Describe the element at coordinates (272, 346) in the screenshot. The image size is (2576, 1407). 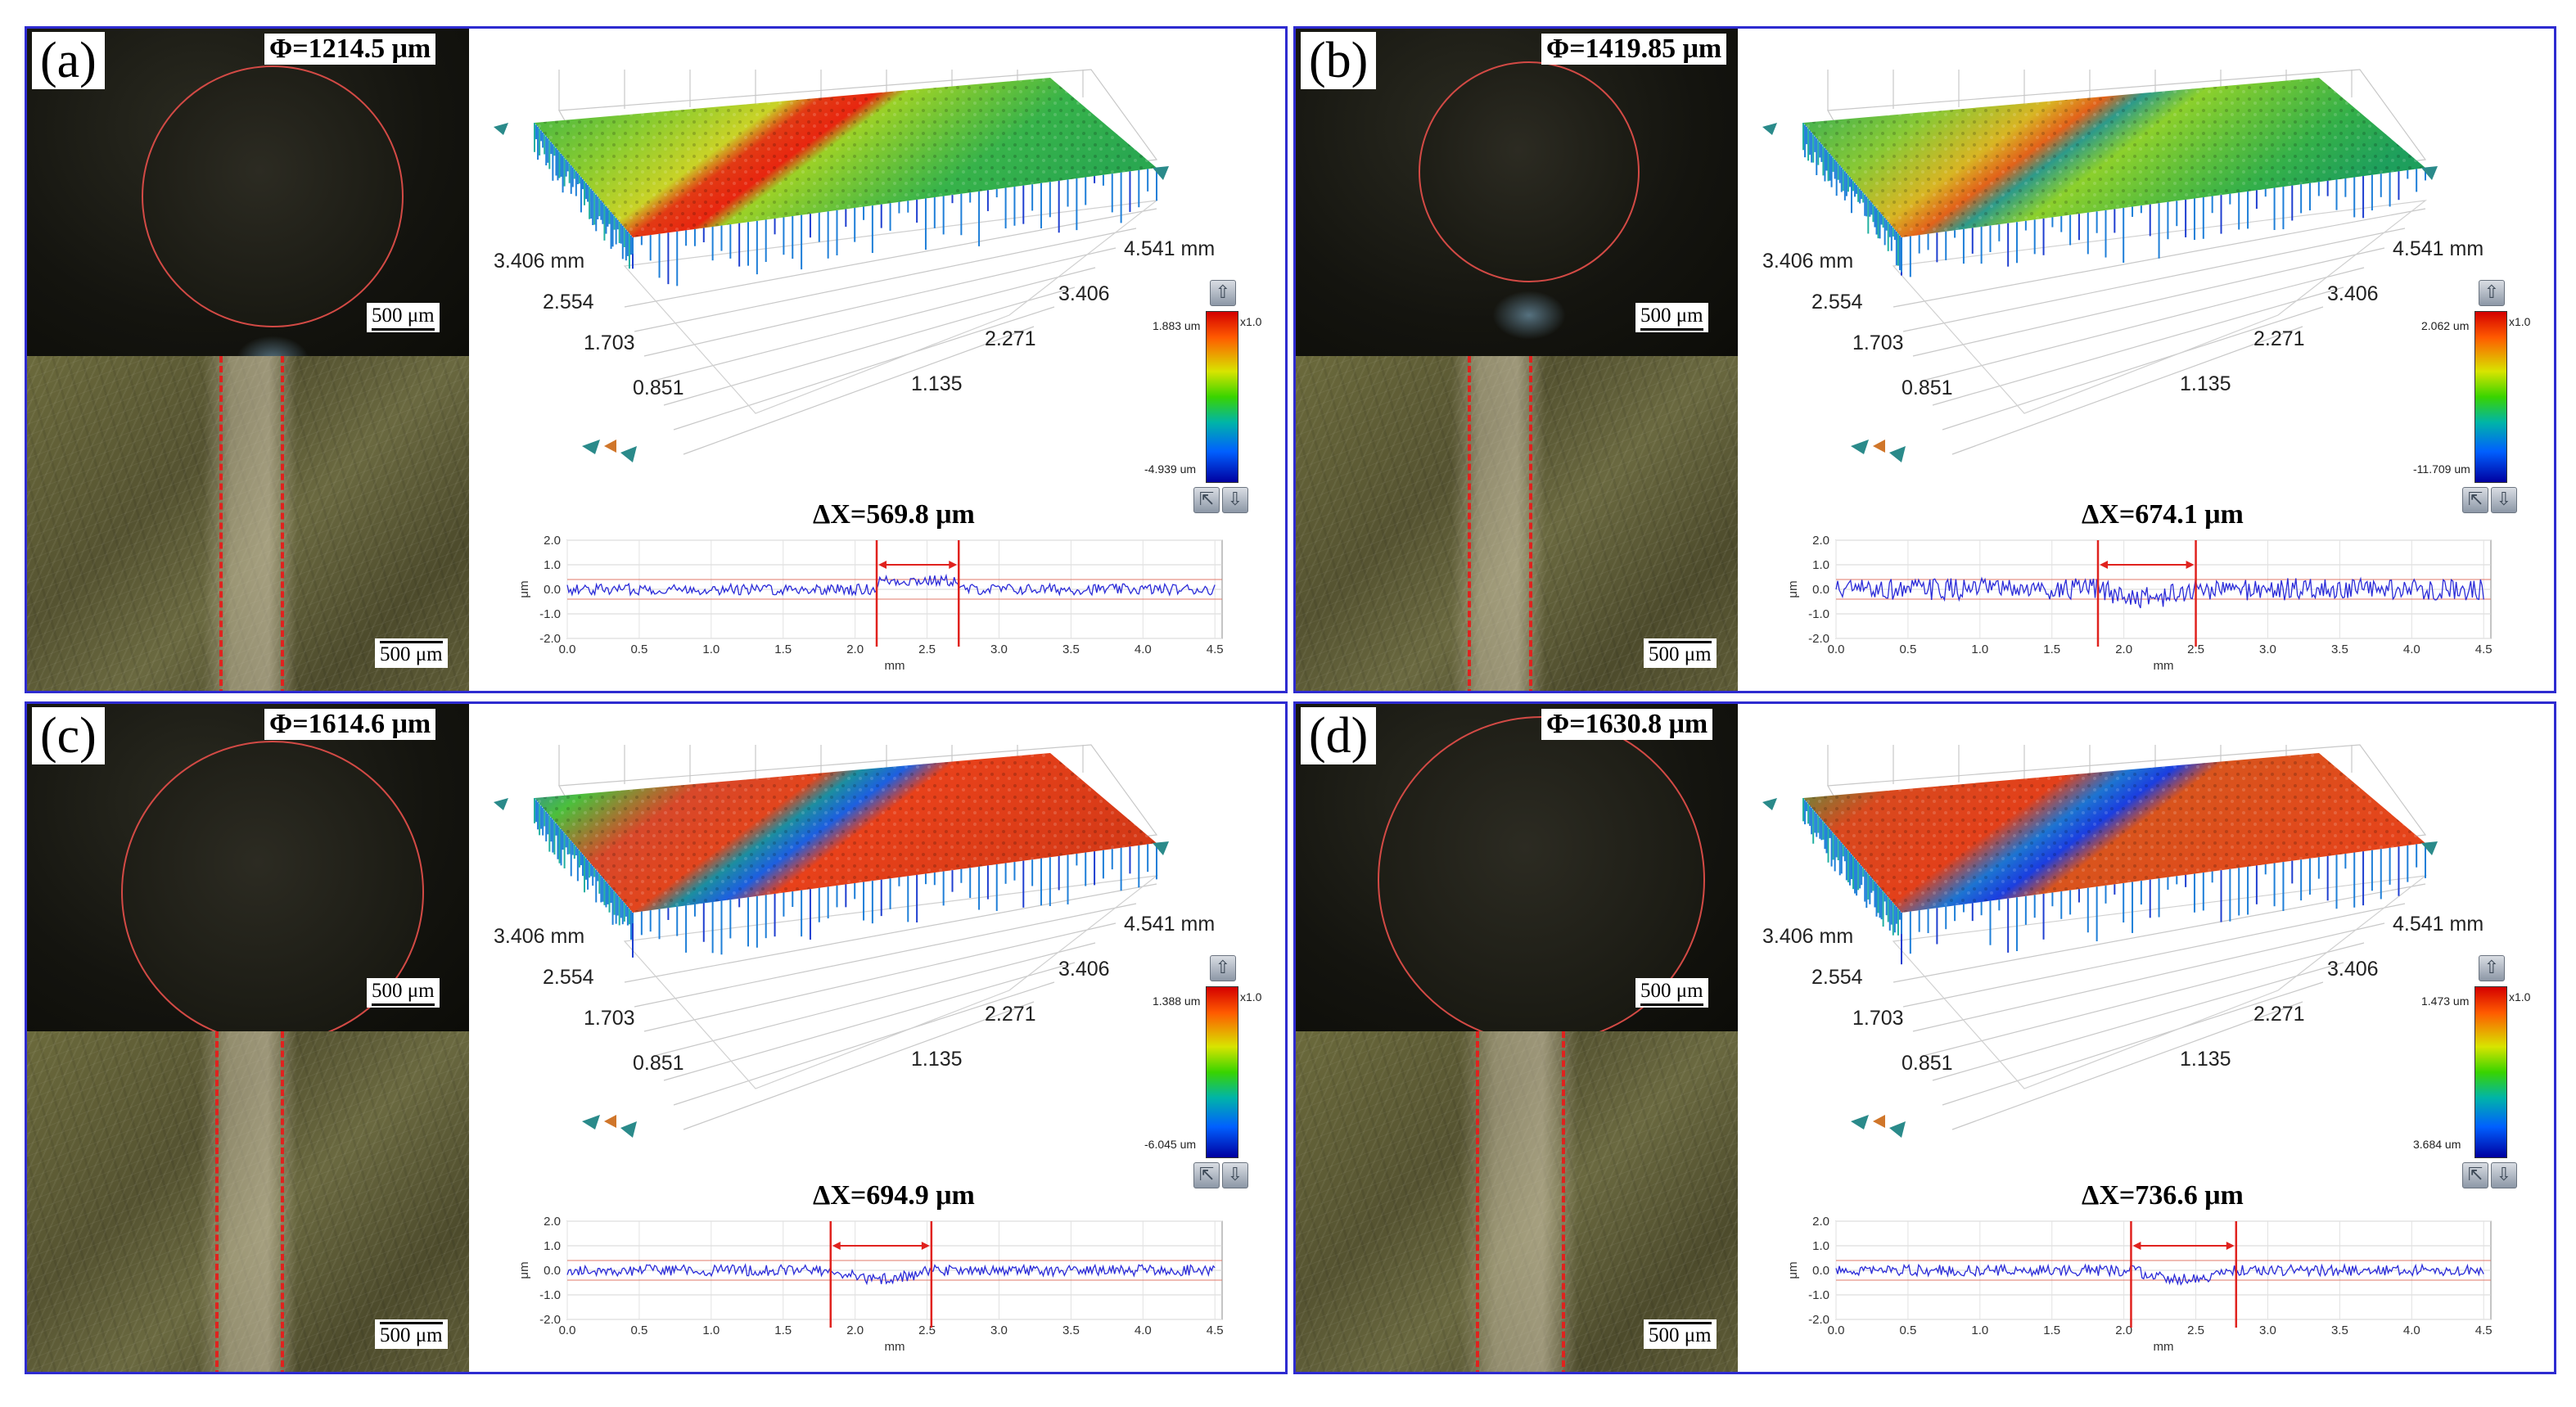
I see `light-glow` at that location.